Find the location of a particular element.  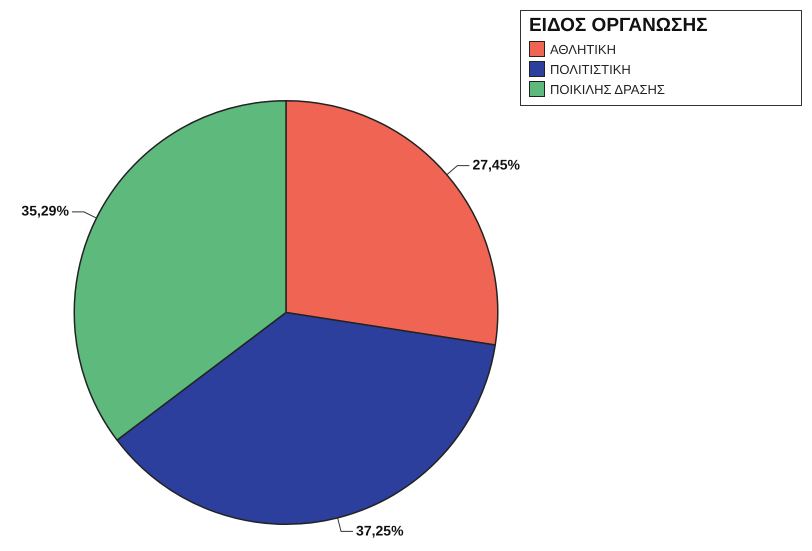

legend-label: ΑΘΛΗΤΙΚΗ is located at coordinates (583, 49).